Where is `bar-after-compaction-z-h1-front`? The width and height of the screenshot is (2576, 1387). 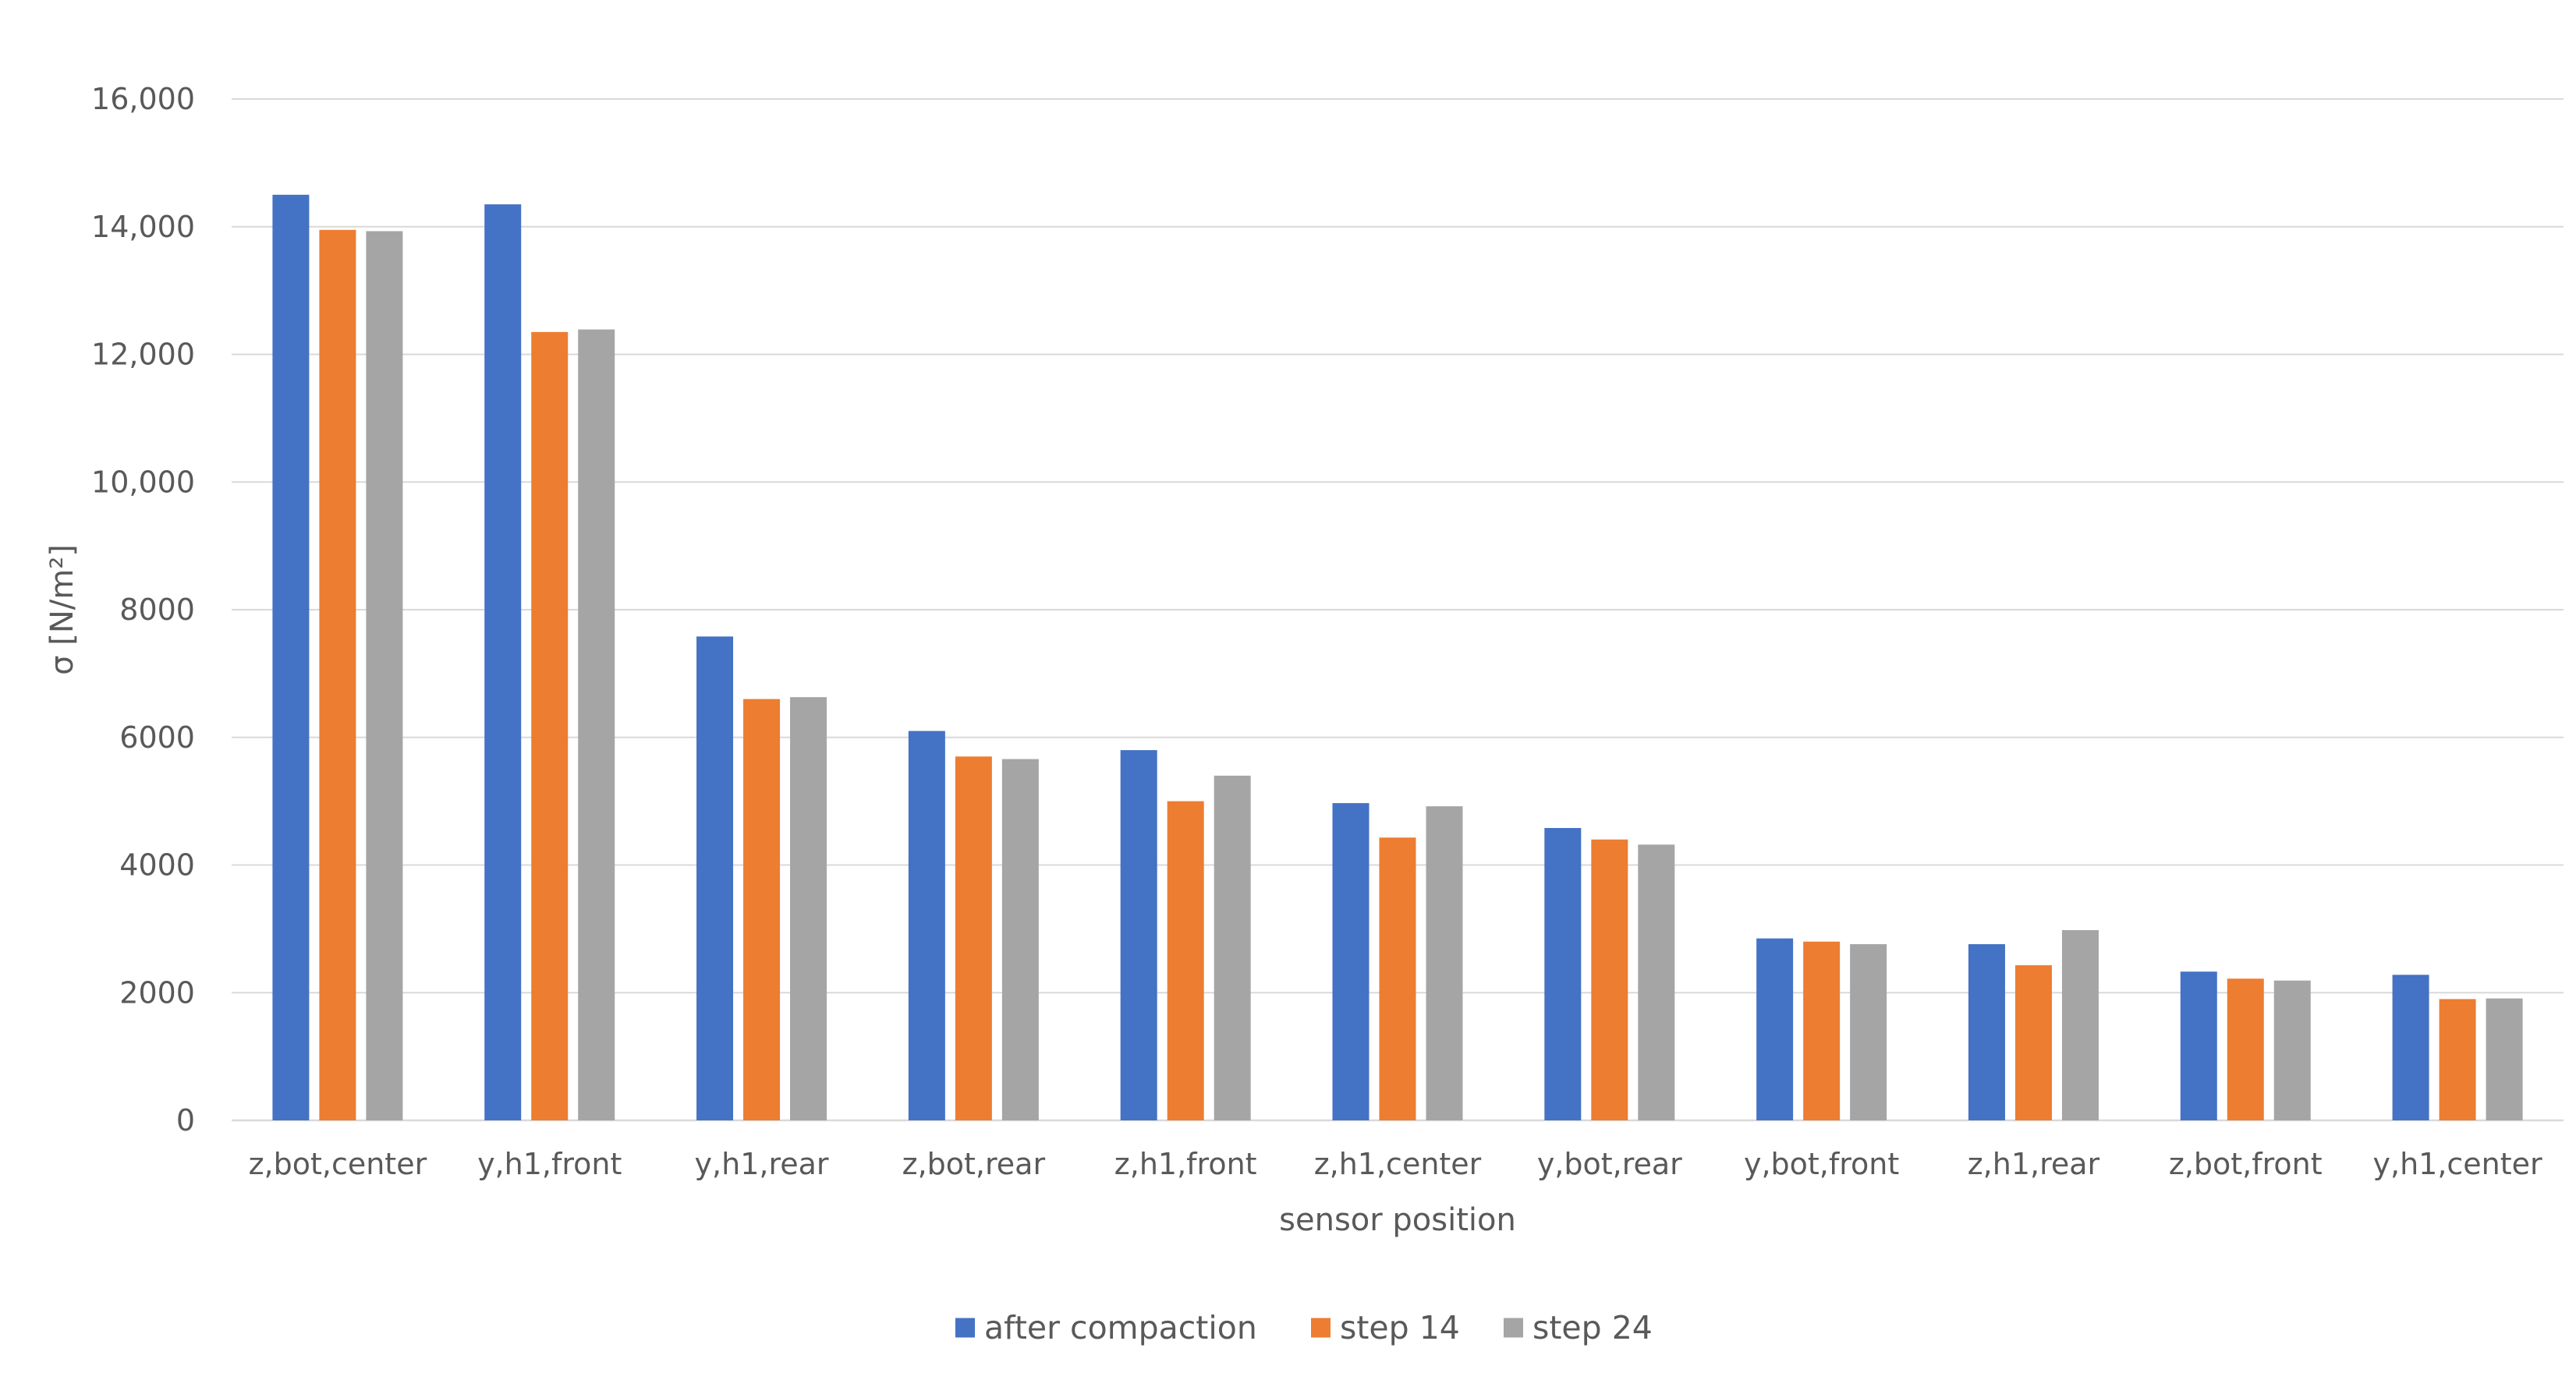
bar-after-compaction-z-h1-front is located at coordinates (1138, 935).